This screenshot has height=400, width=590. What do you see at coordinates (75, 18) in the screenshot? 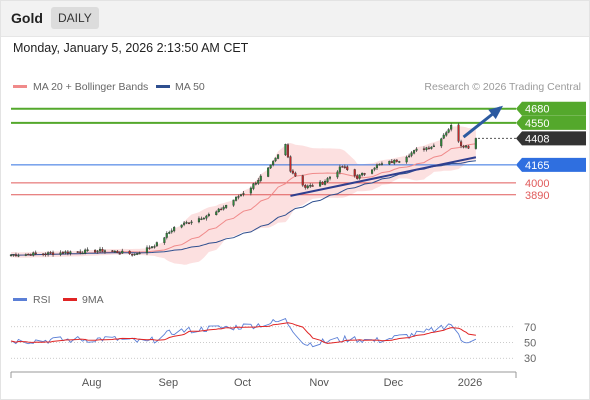
I see `timeframe-badge: DAILY` at bounding box center [75, 18].